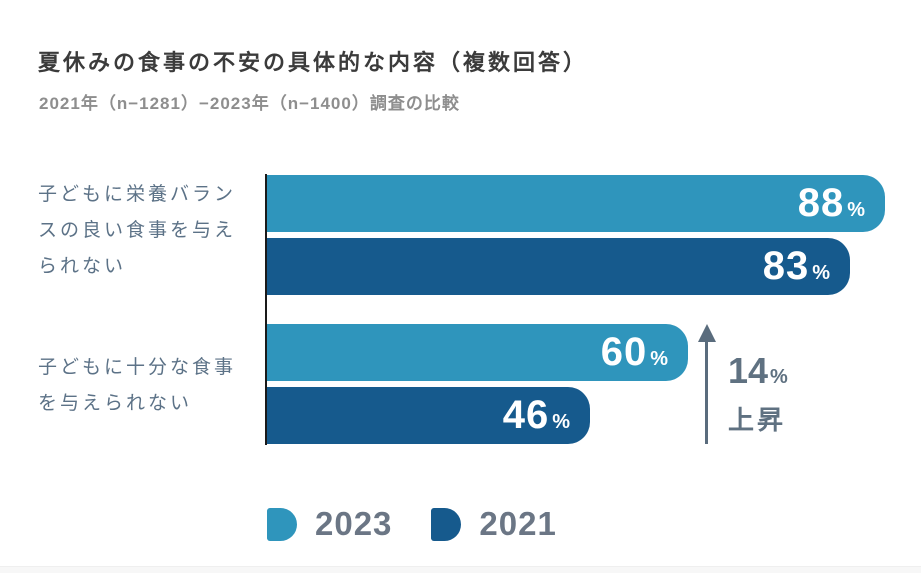 The image size is (921, 573). What do you see at coordinates (558, 266) in the screenshot?
I see `bar-2021-nutrition-balance: 83 %` at bounding box center [558, 266].